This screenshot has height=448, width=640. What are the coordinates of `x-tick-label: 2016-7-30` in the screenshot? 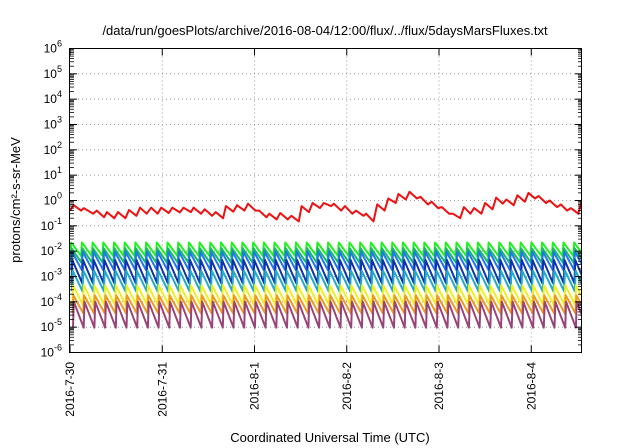 It's located at (70, 389).